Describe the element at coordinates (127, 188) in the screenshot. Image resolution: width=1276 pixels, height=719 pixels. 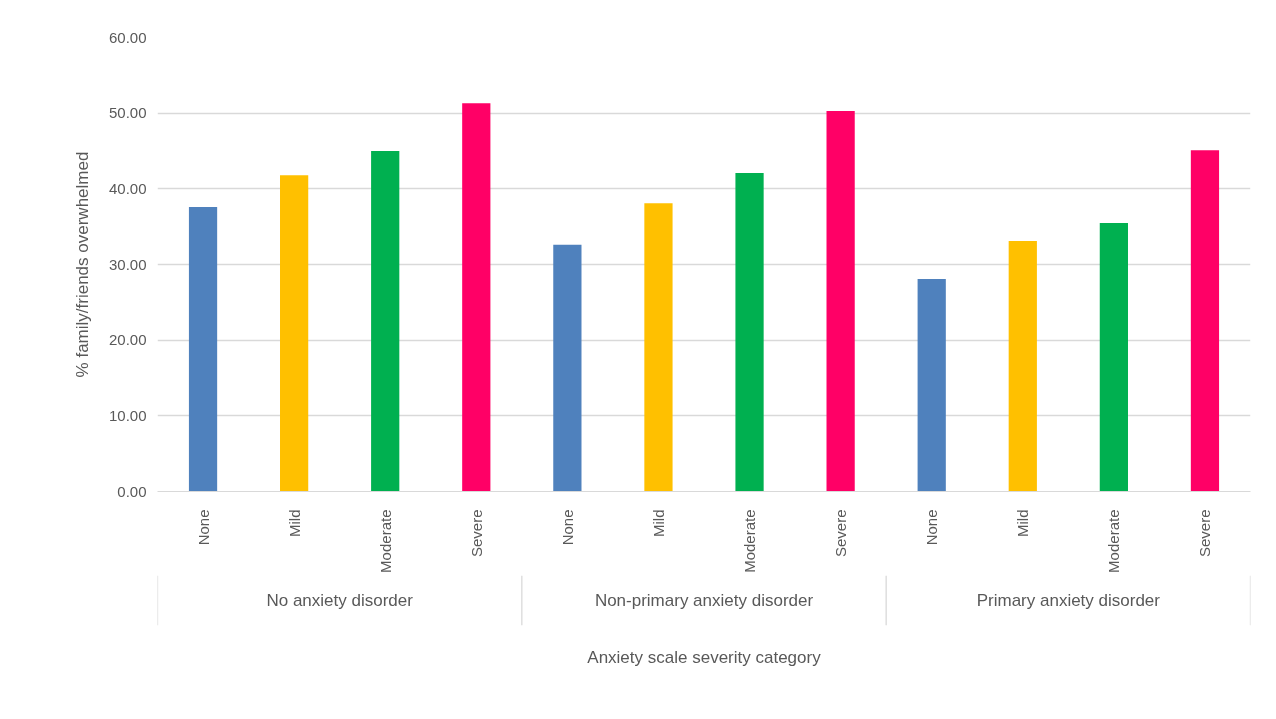
I see `y-tick-label: 40.00` at that location.